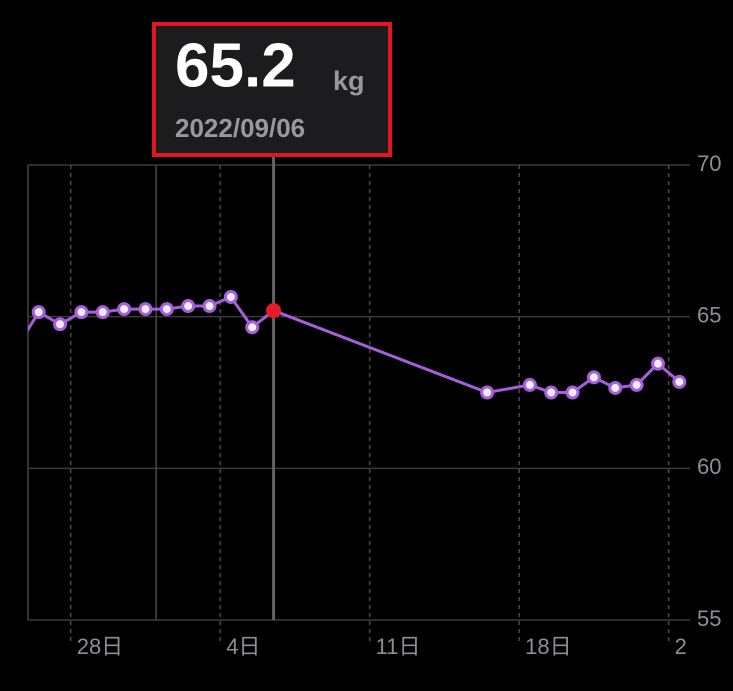 This screenshot has height=691, width=733. I want to click on series-line, so click(354, 345).